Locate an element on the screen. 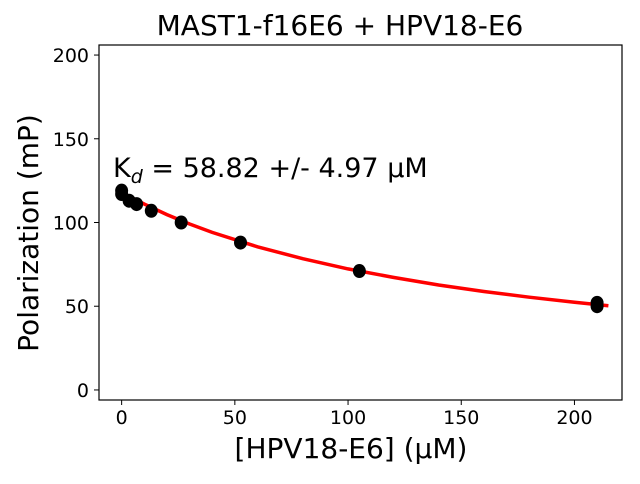 This screenshot has height=484, width=640. y-tick-label: 100 is located at coordinates (71, 224).